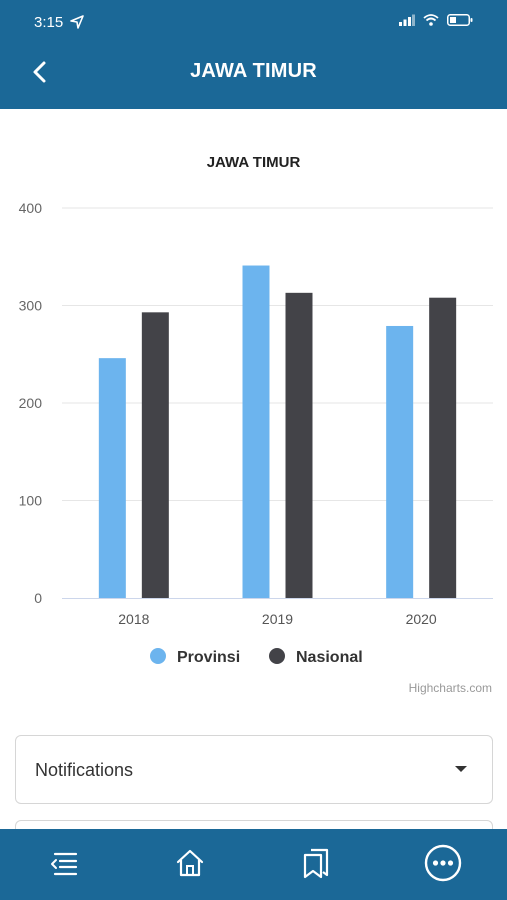 Image resolution: width=507 pixels, height=900 pixels. Describe the element at coordinates (460, 20) in the screenshot. I see `battery-icon` at that location.